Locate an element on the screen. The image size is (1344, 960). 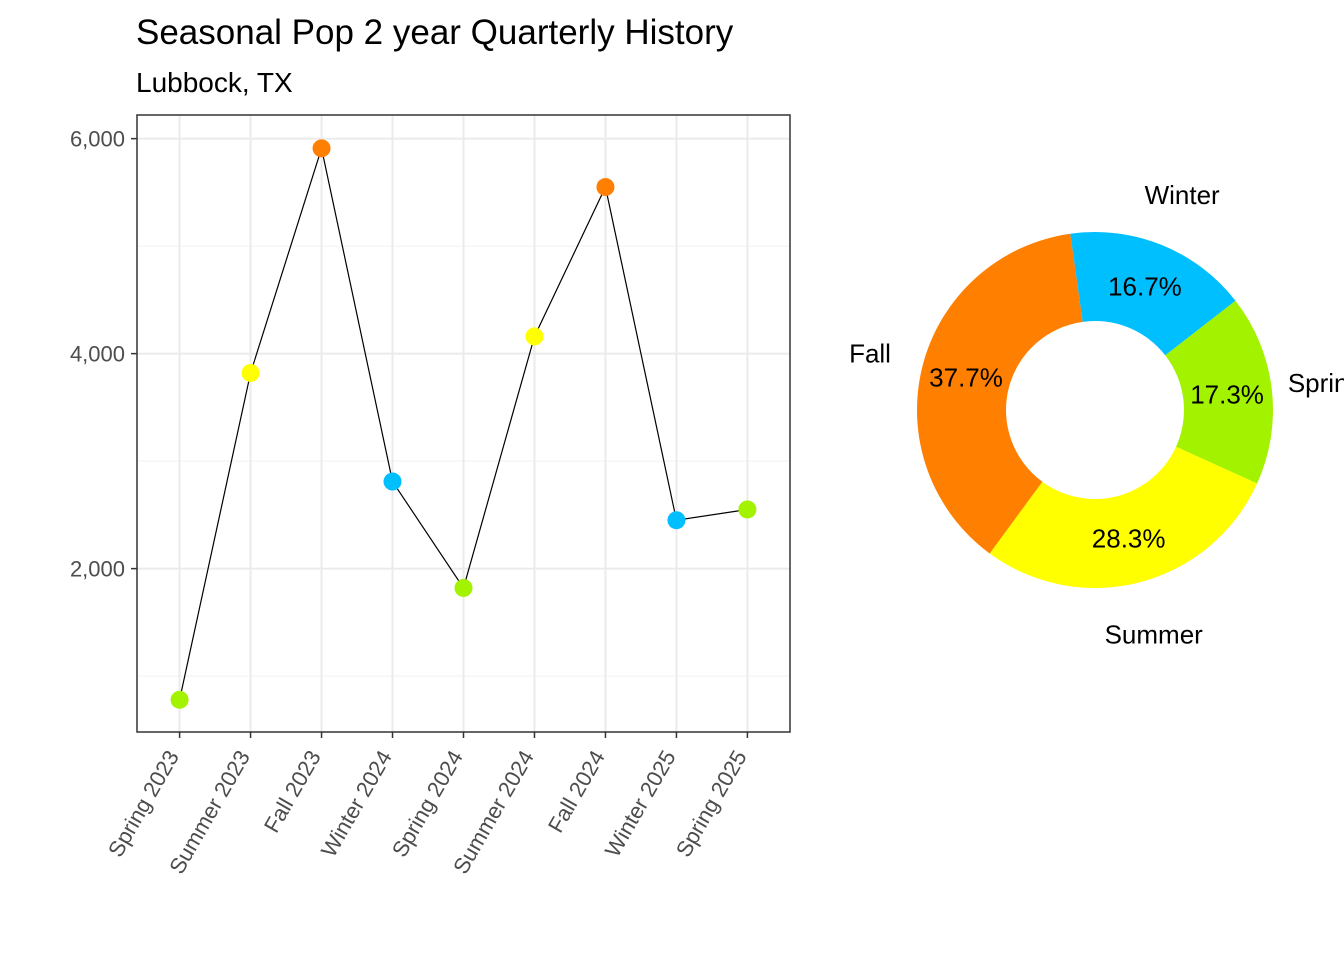
y-axis: 2,000 4,000 6,000 is located at coordinates (103, 354).